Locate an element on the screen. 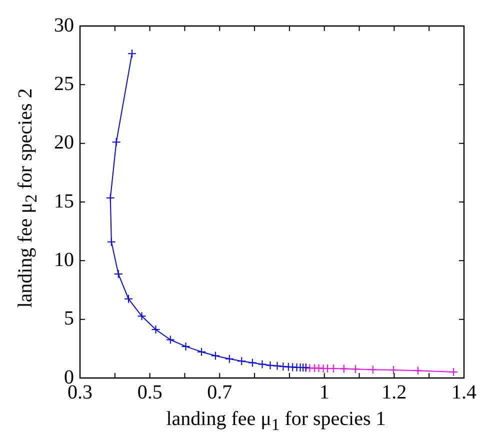 The image size is (492, 445). y-tick-label: 20 is located at coordinates (64, 143).